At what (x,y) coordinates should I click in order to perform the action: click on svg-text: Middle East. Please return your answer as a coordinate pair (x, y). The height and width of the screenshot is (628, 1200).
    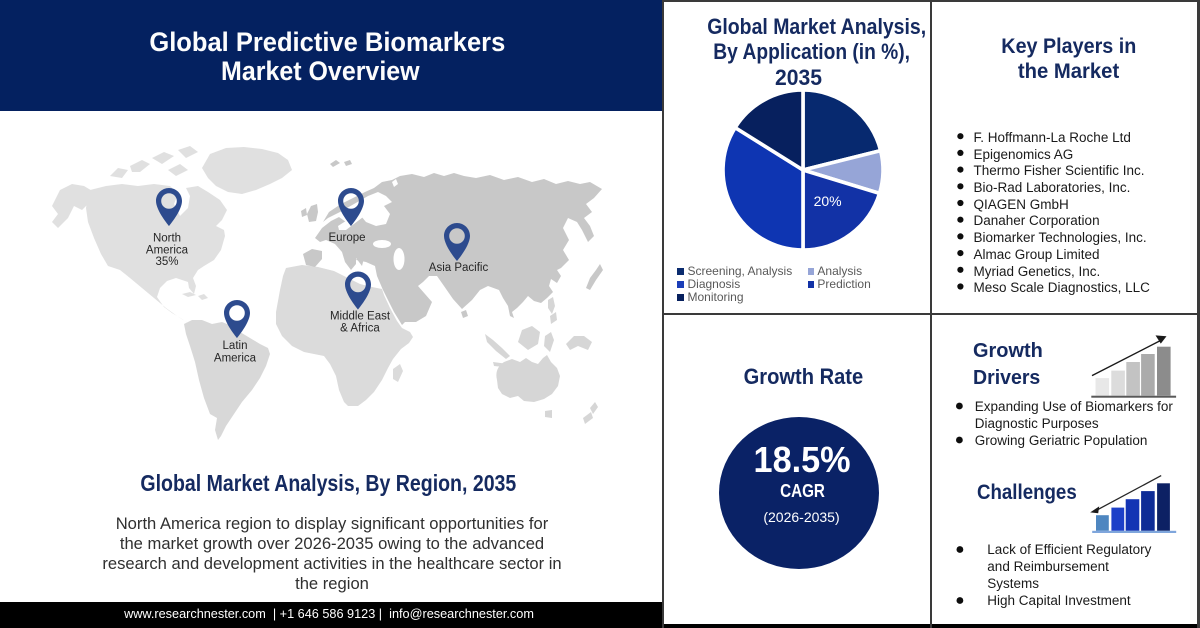
    Looking at the image, I should click on (360, 317).